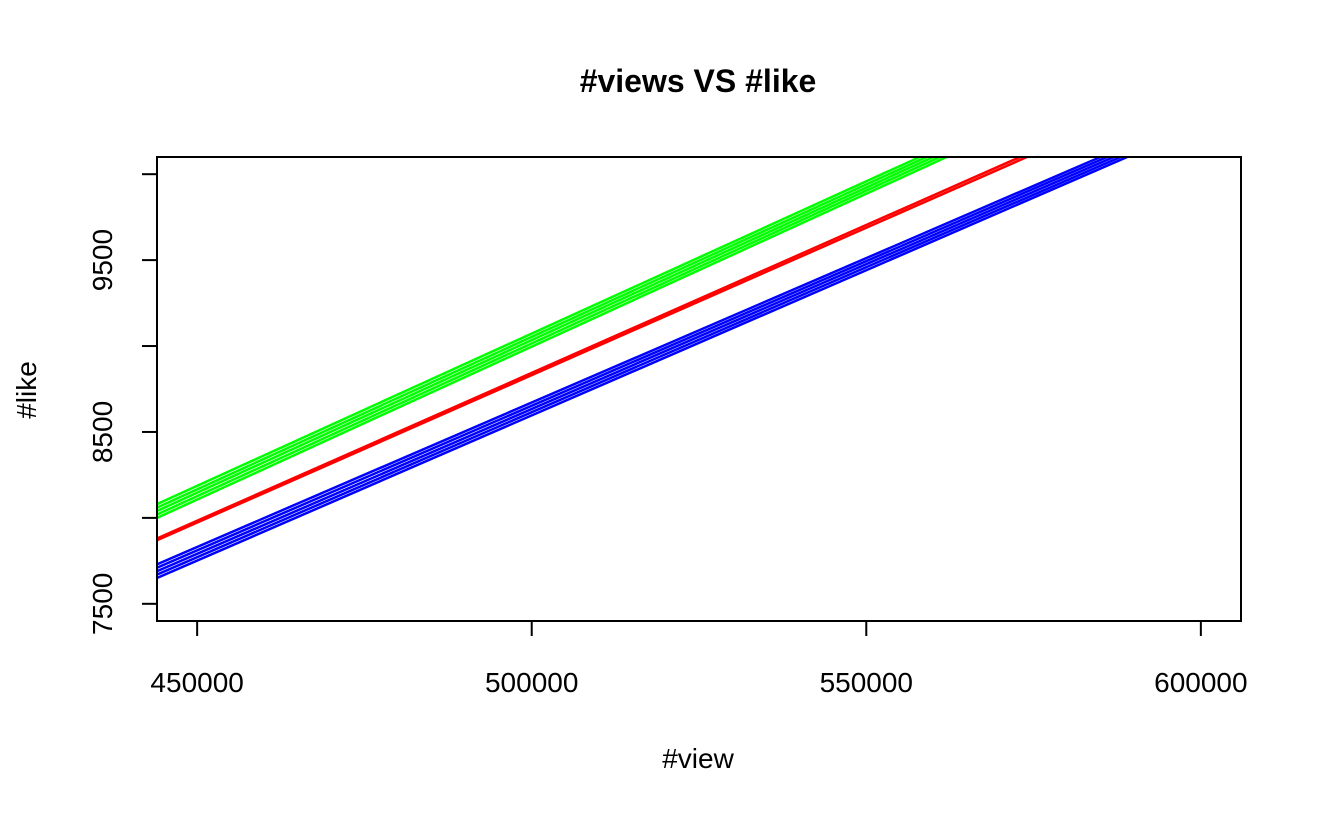  What do you see at coordinates (699, 659) in the screenshot?
I see `x-axis: 450000 500000 550000 600000` at bounding box center [699, 659].